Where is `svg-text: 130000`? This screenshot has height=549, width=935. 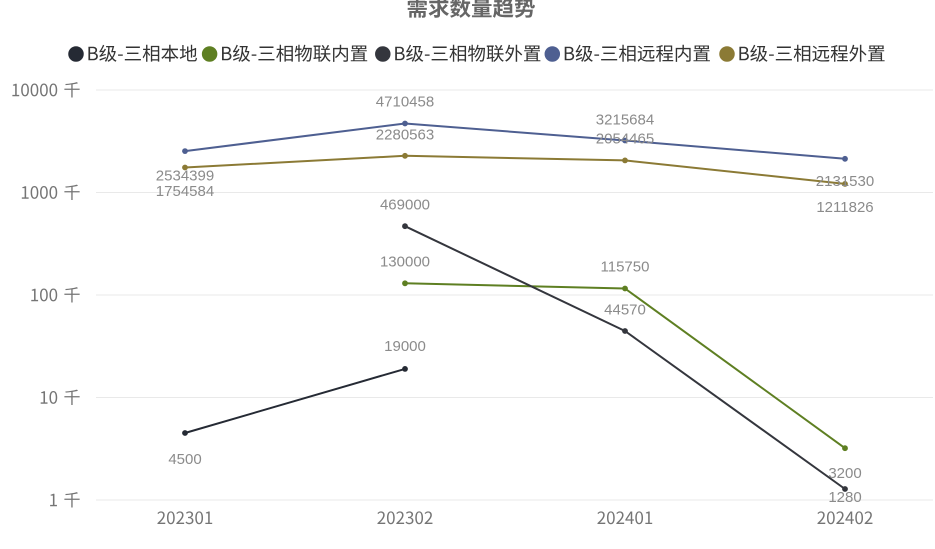
svg-text: 130000 is located at coordinates (405, 261).